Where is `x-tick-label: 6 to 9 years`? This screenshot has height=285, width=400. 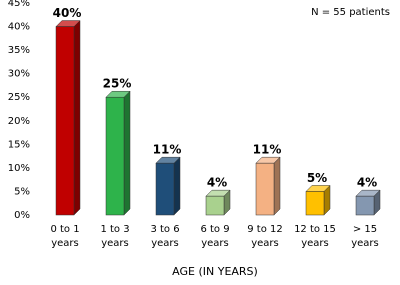 x-tick-label: 6 to 9 years is located at coordinates (215, 236).